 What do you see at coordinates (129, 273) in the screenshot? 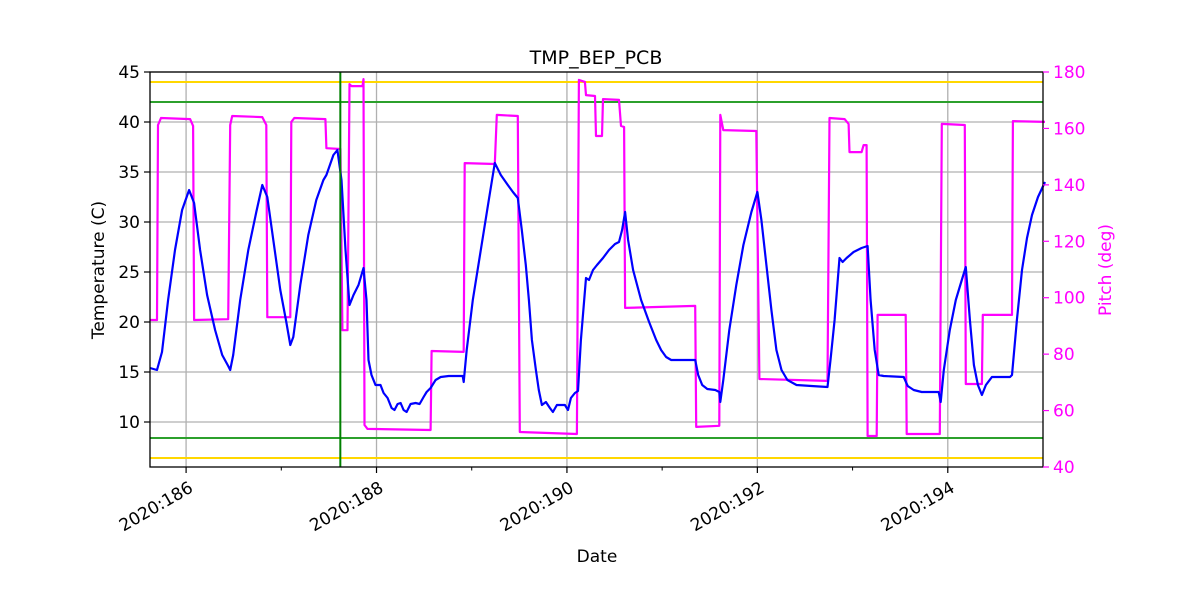
I see `y-tick-label: 25` at bounding box center [129, 273].